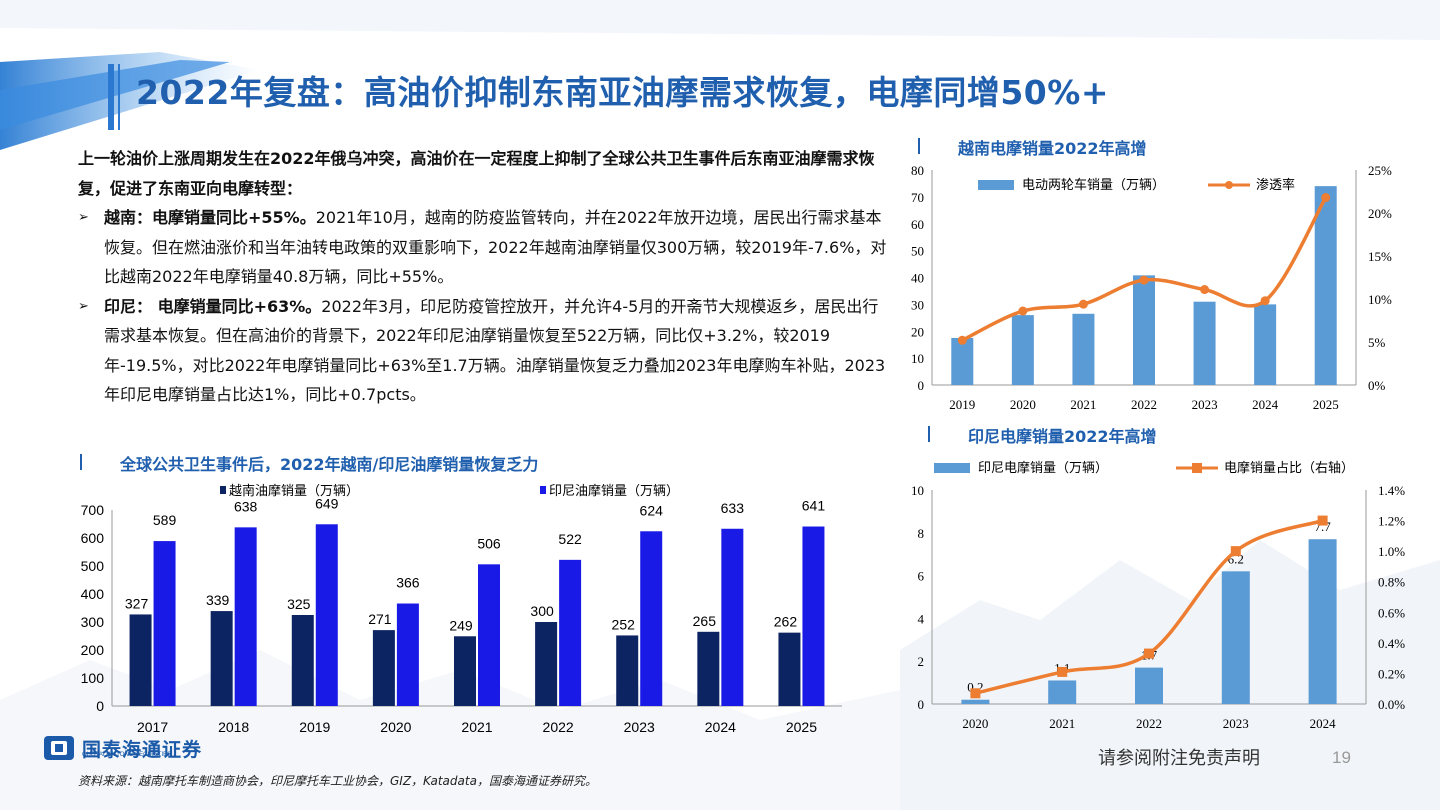  What do you see at coordinates (917, 197) in the screenshot?
I see `y-tick-left: 70` at bounding box center [917, 197].